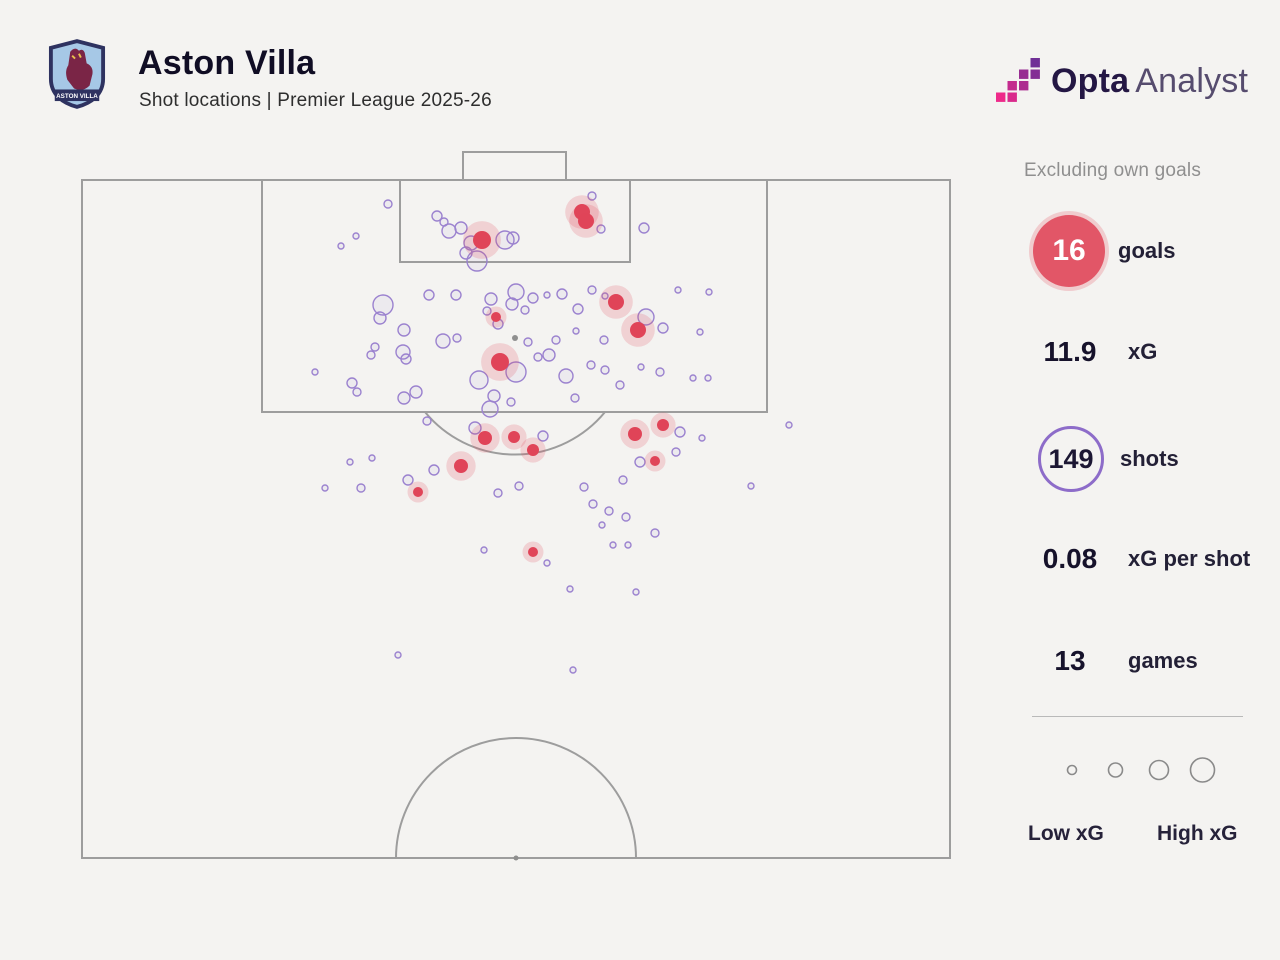 Image resolution: width=1280 pixels, height=960 pixels. I want to click on analyst-word: Analyst, so click(1192, 80).